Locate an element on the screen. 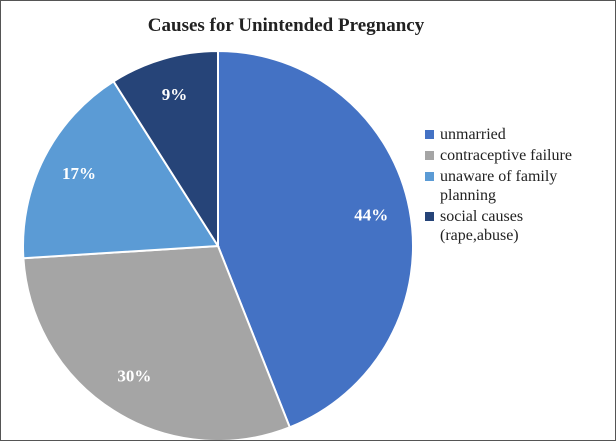 This screenshot has width=616, height=441. legend-label: unmarried is located at coordinates (473, 134).